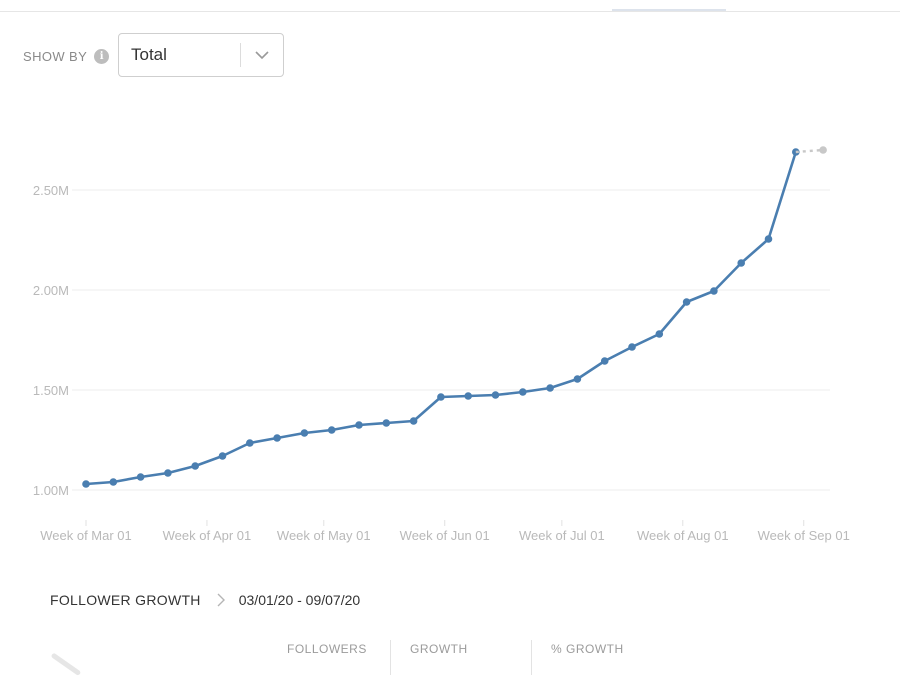  Describe the element at coordinates (201, 55) in the screenshot. I see `show-by-select: Total` at that location.